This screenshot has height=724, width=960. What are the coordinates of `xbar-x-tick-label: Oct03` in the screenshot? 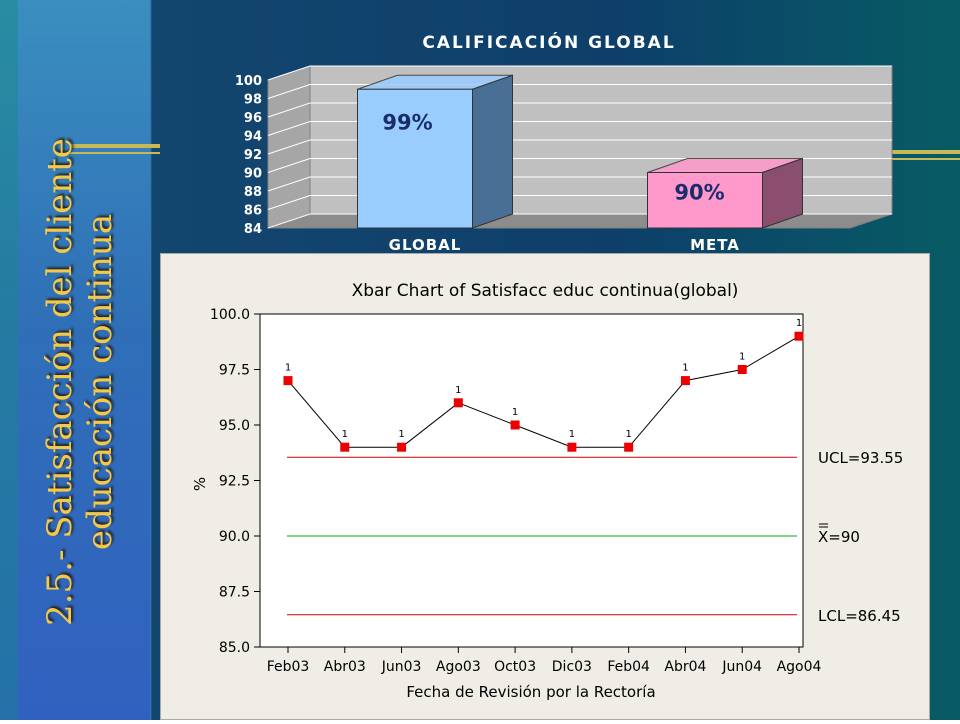 It's located at (515, 667).